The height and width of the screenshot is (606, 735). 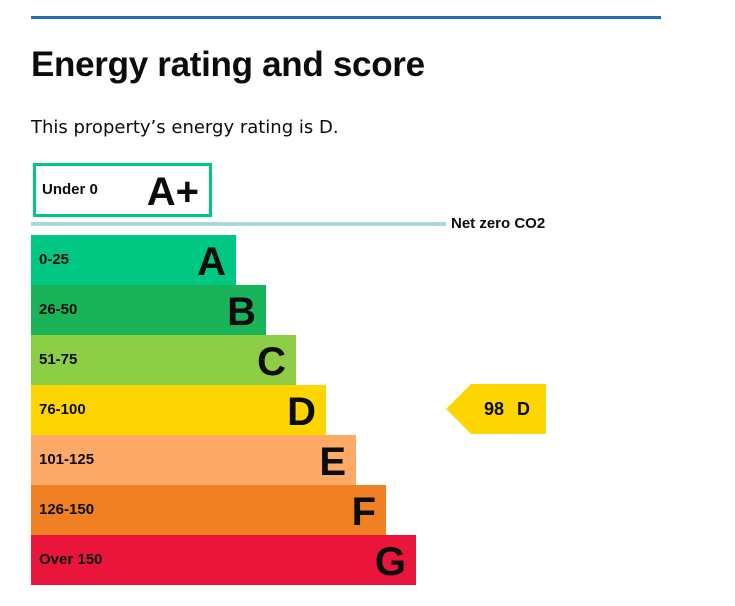 I want to click on current-score: 98, so click(x=494, y=409).